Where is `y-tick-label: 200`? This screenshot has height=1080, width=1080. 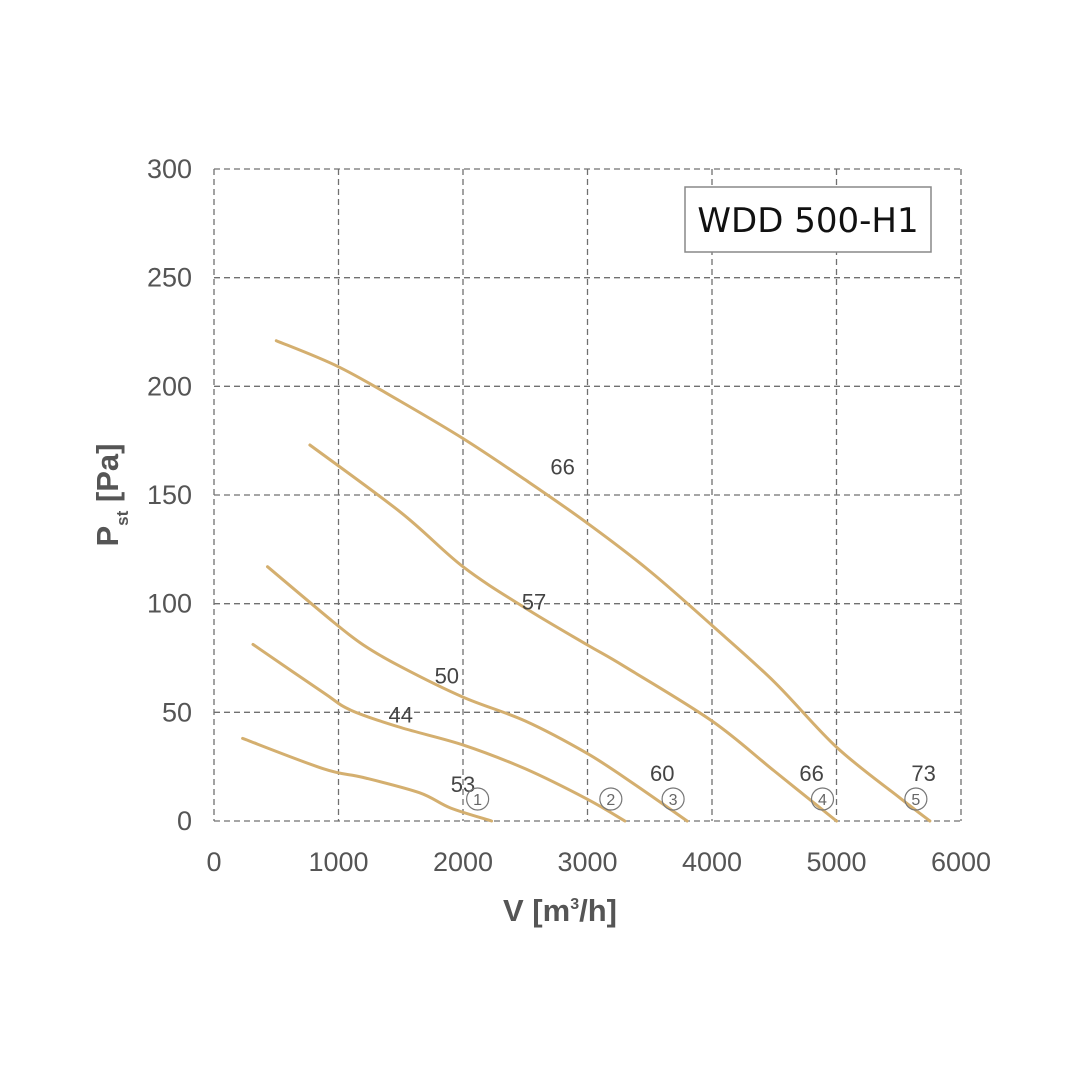
y-tick-label: 200 is located at coordinates (169, 386).